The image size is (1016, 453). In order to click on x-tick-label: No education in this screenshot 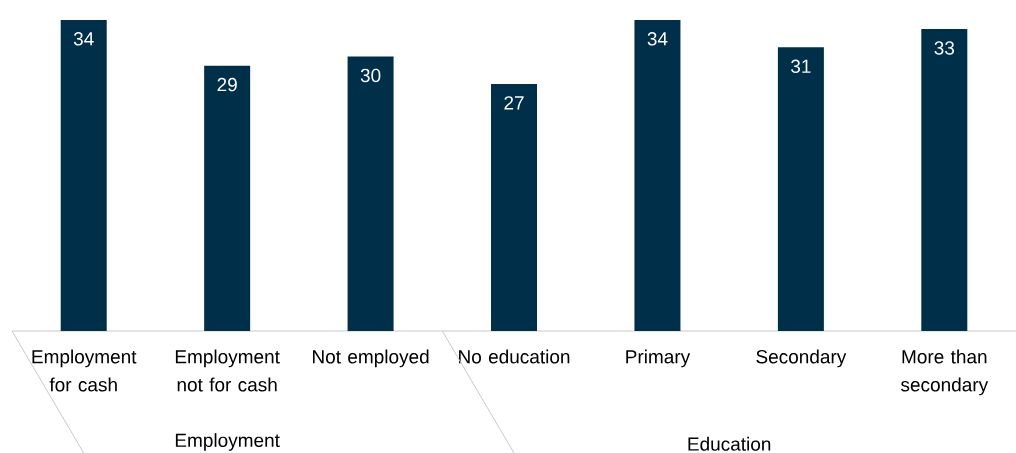, I will do `click(514, 356)`.